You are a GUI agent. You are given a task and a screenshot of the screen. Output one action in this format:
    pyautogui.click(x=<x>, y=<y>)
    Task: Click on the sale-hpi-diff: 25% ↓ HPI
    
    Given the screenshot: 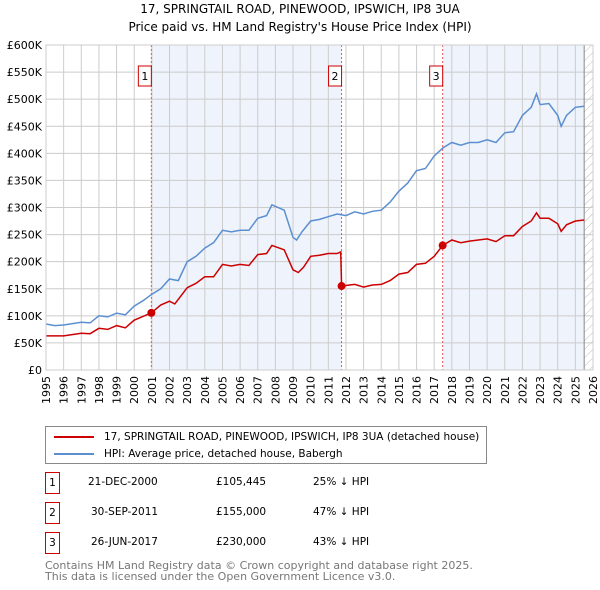 What is the action you would take?
    pyautogui.click(x=341, y=482)
    